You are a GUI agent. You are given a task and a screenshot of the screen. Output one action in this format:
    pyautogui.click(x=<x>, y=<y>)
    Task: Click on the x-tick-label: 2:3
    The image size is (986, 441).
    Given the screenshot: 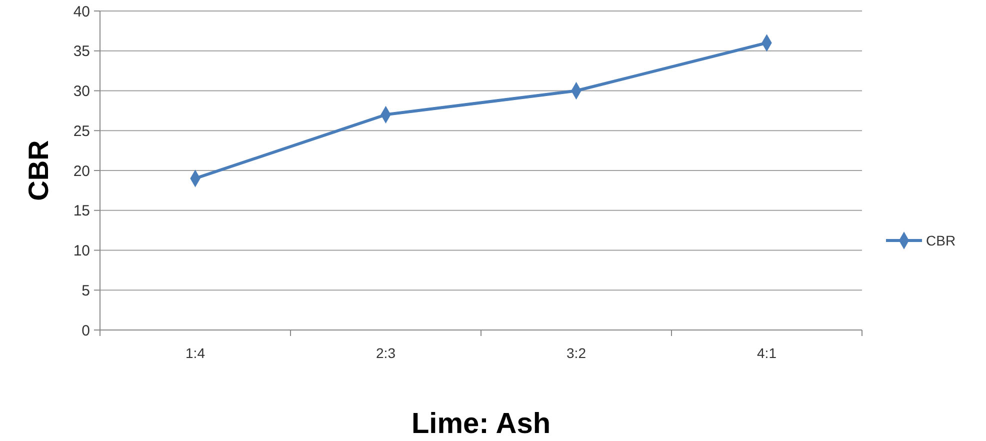 What is the action you would take?
    pyautogui.click(x=386, y=353)
    